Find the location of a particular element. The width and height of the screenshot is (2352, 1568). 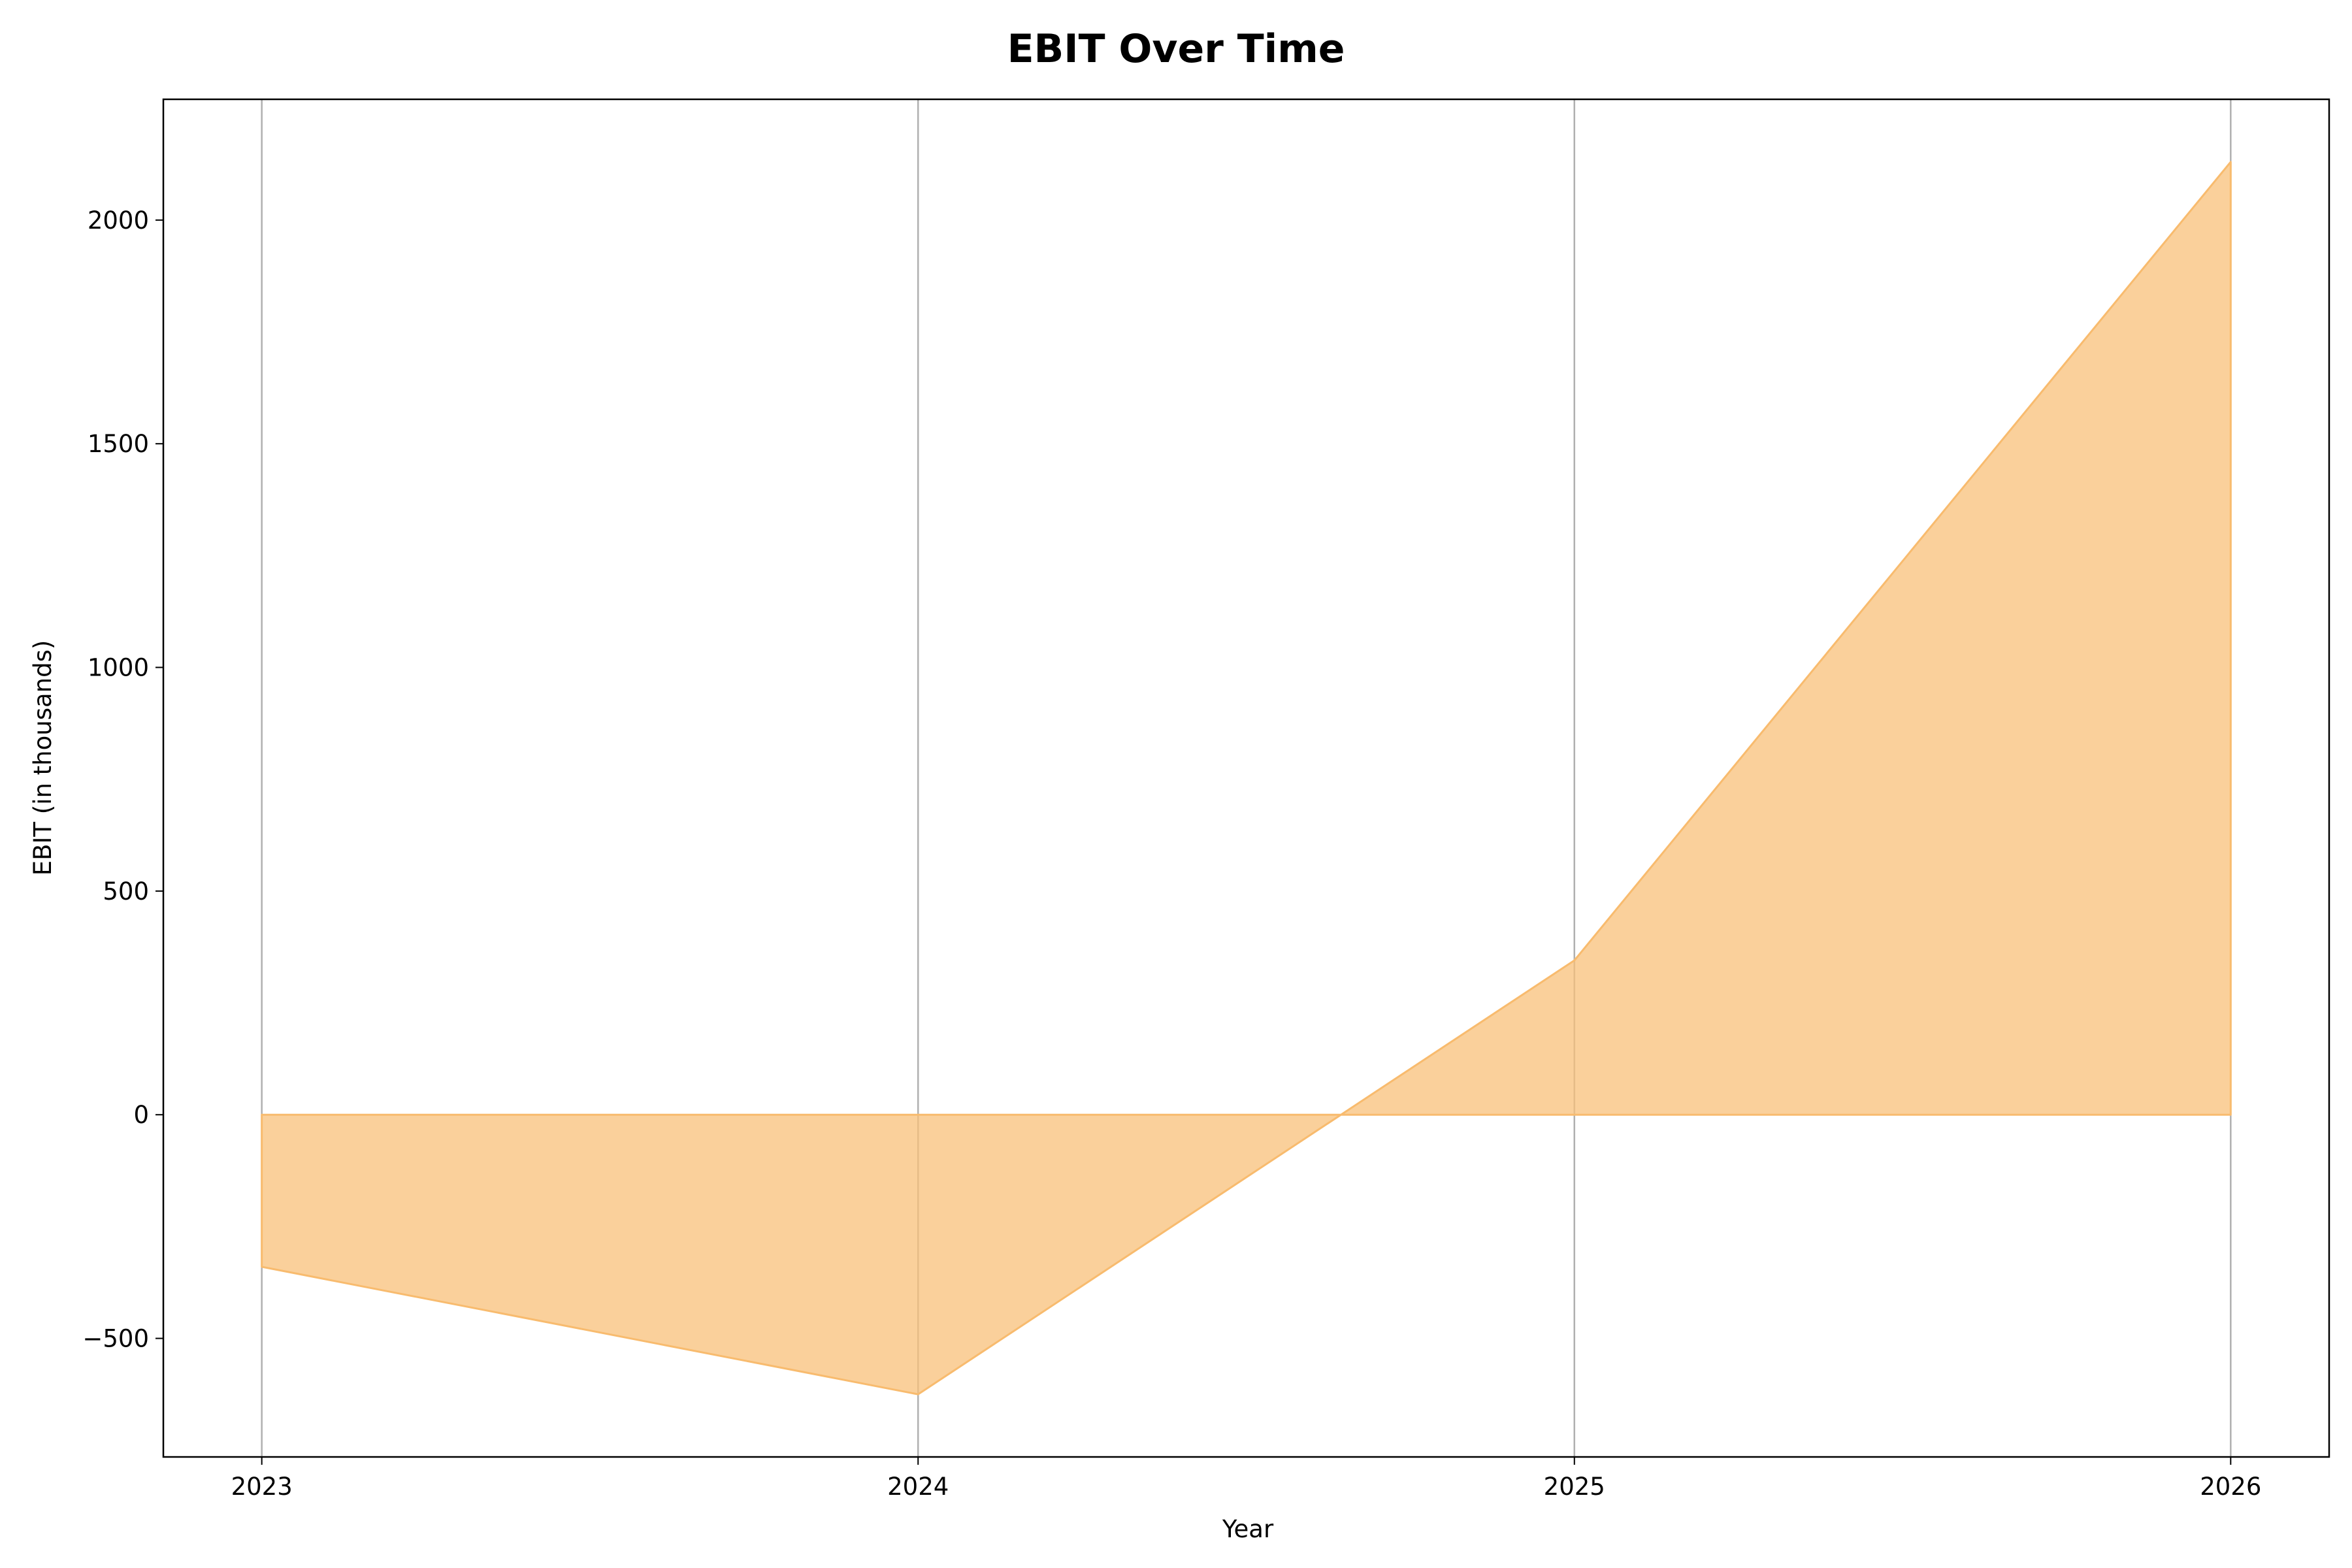

y-tick-label-1000: 1000 is located at coordinates (118, 668).